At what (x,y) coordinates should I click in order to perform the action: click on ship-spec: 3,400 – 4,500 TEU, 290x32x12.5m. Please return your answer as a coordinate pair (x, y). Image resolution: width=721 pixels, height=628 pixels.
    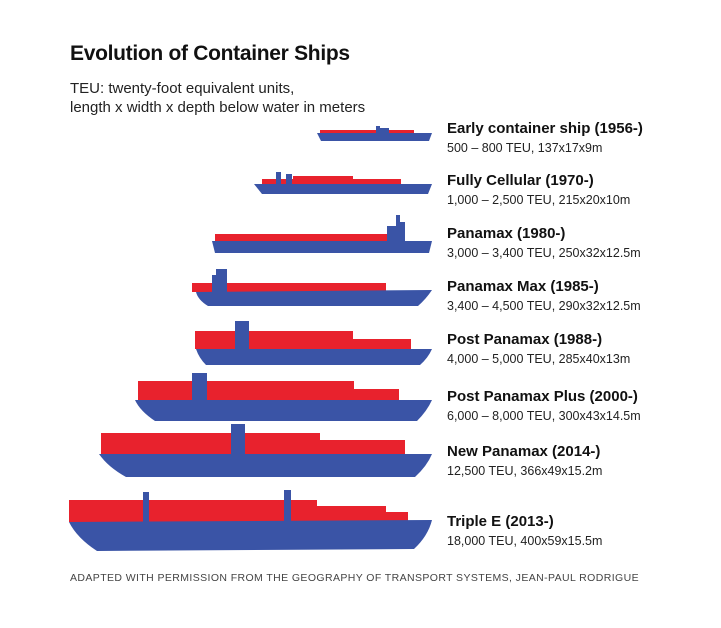
    Looking at the image, I should click on (544, 306).